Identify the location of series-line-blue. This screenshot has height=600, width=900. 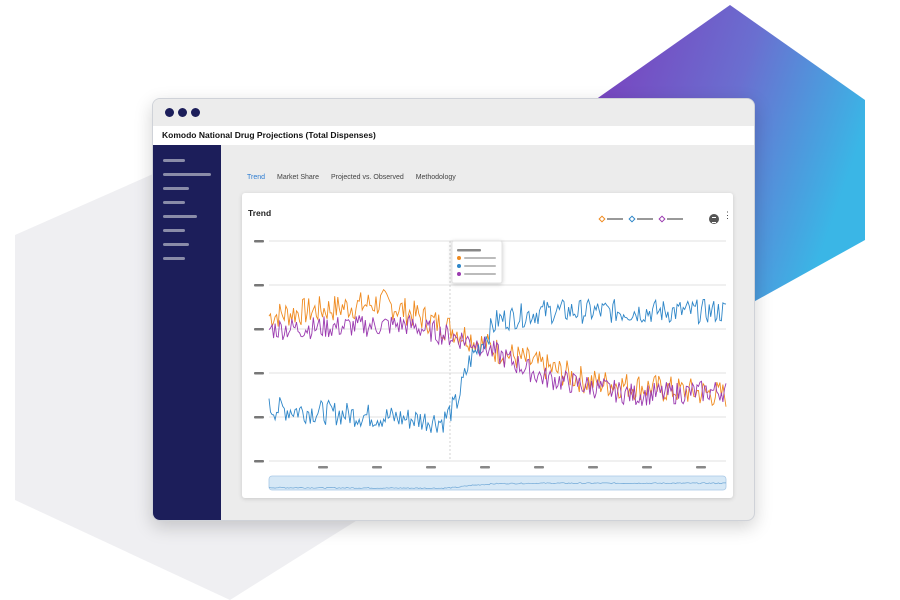
(497, 365).